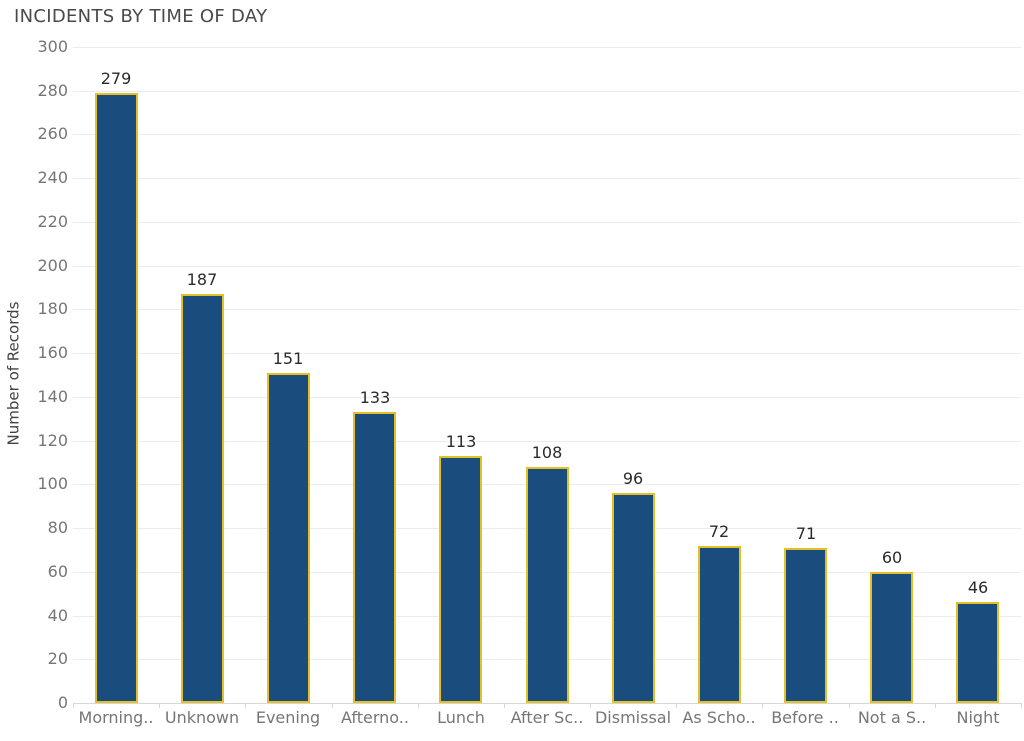 Image resolution: width=1024 pixels, height=741 pixels. I want to click on y-tick-label: 300, so click(52, 46).